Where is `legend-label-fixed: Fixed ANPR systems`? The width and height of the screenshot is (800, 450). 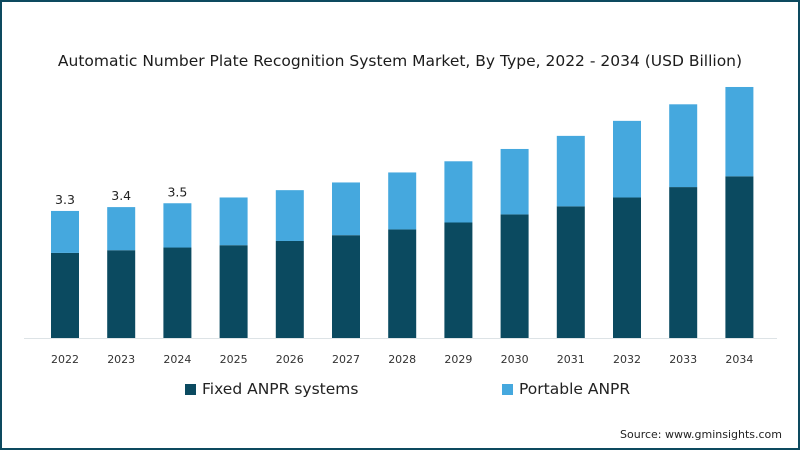 legend-label-fixed: Fixed ANPR systems is located at coordinates (280, 389).